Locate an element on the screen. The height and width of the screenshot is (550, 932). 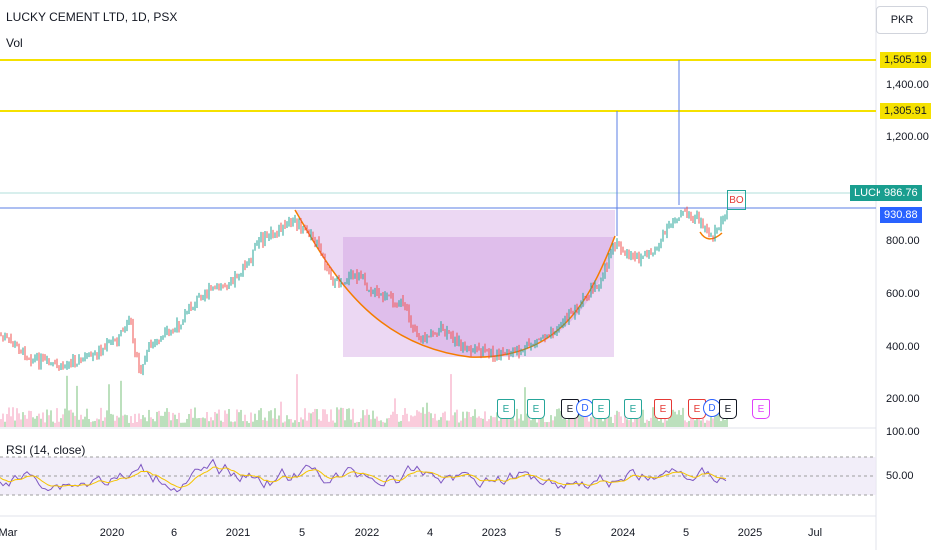
dividend-marker: D is located at coordinates (712, 408).